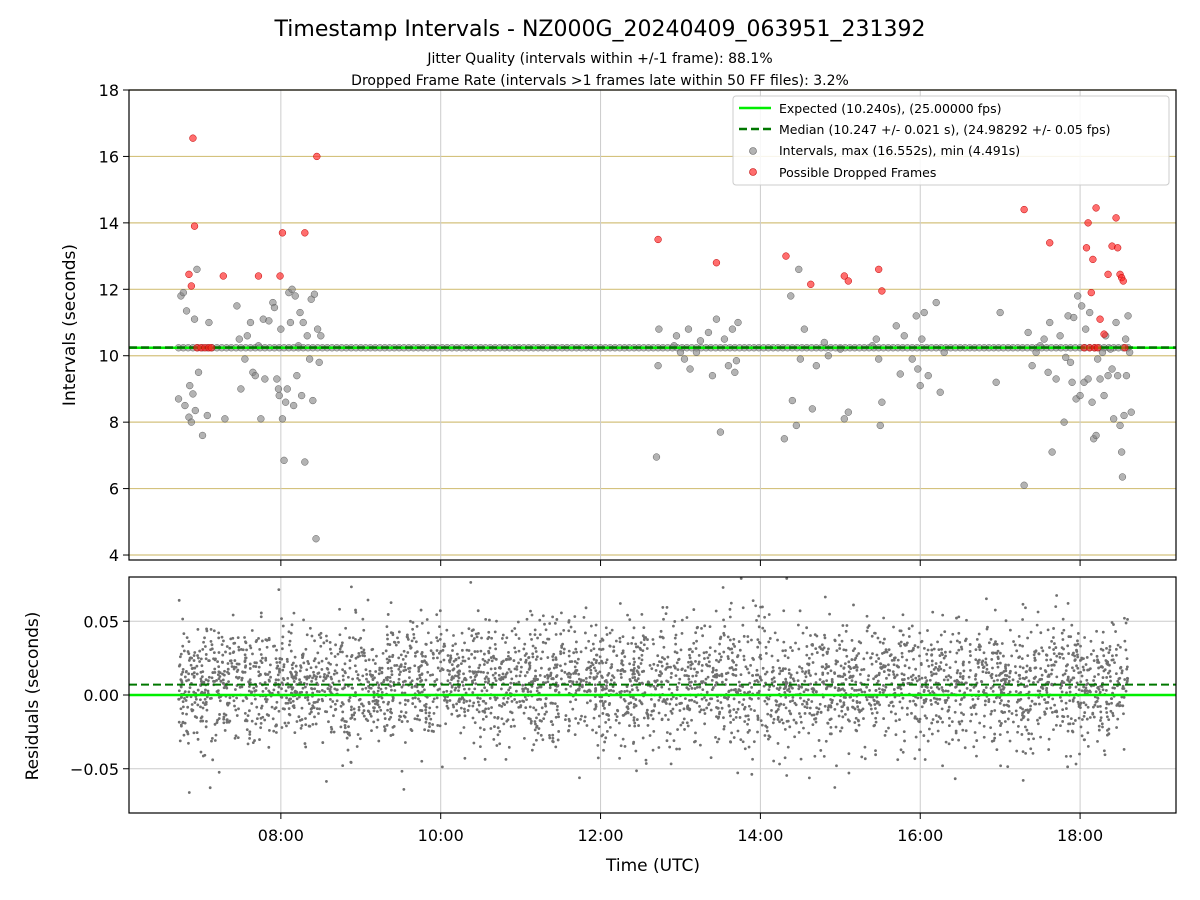  Describe the element at coordinates (109, 90) in the screenshot. I see `intervals-y-tick-label: 18` at that location.